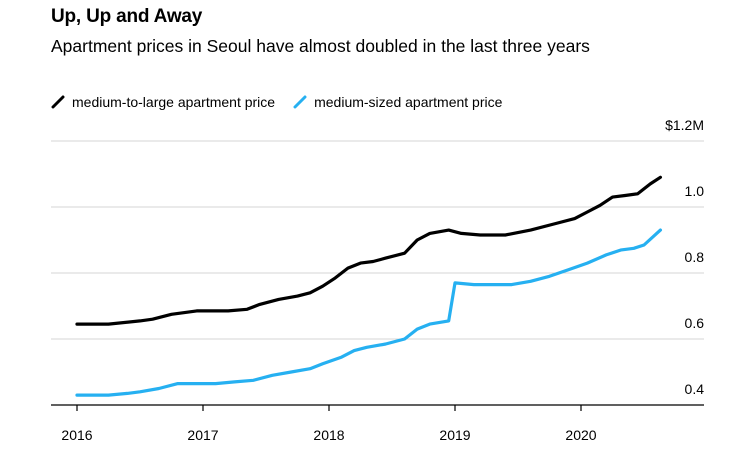  What do you see at coordinates (695, 257) in the screenshot?
I see `y-tick-label: 0.8` at bounding box center [695, 257].